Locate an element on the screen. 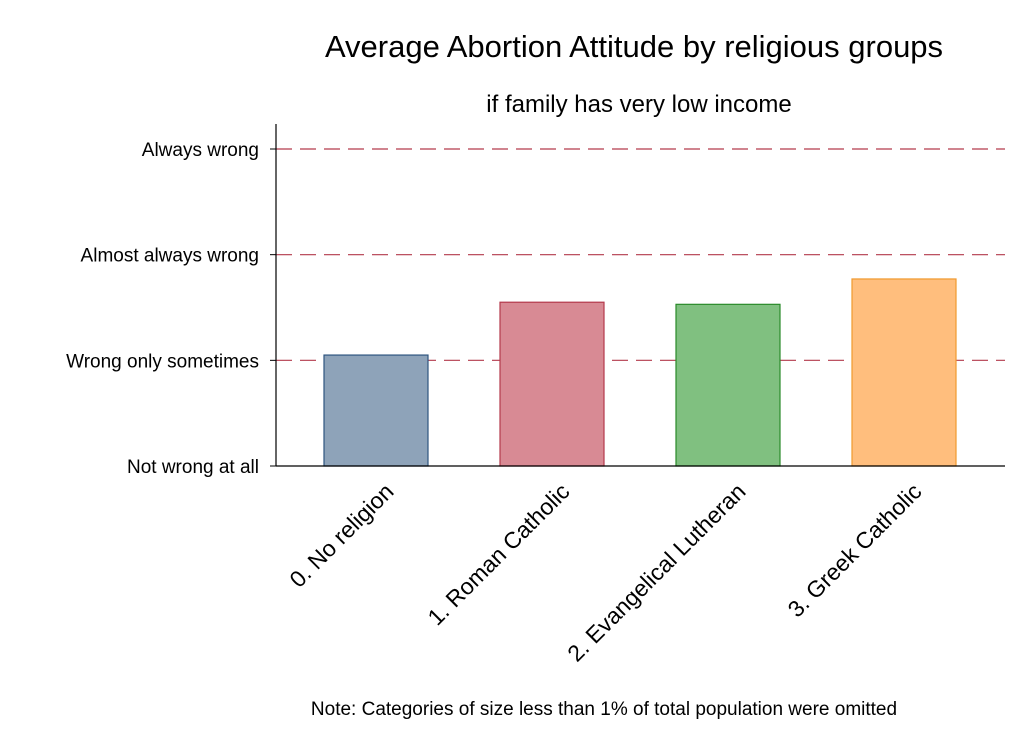 The height and width of the screenshot is (750, 1031). chart-subtitle: if family has very low income is located at coordinates (638, 104).